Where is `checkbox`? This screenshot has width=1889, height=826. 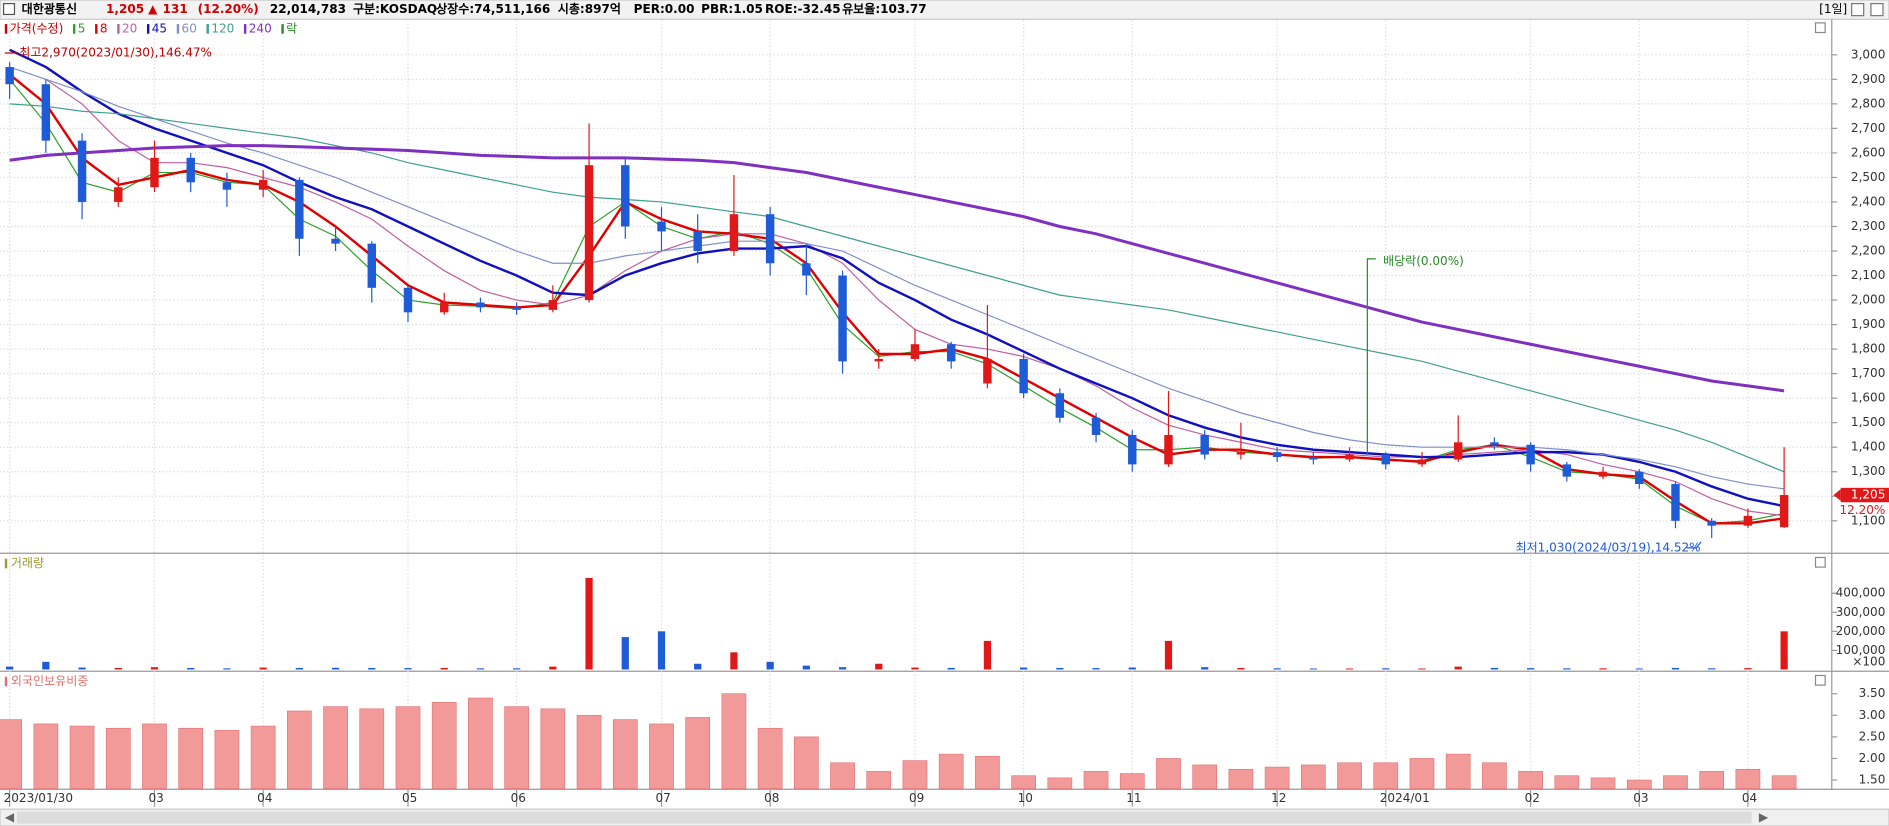 checkbox is located at coordinates (9, 9).